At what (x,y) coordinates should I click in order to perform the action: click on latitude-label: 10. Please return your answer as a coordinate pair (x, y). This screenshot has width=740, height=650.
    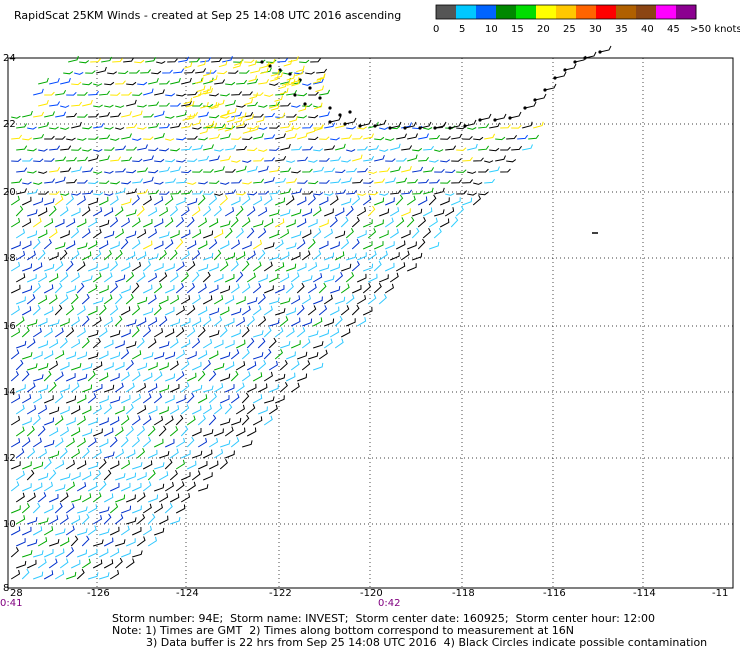
    Looking at the image, I should click on (9, 524).